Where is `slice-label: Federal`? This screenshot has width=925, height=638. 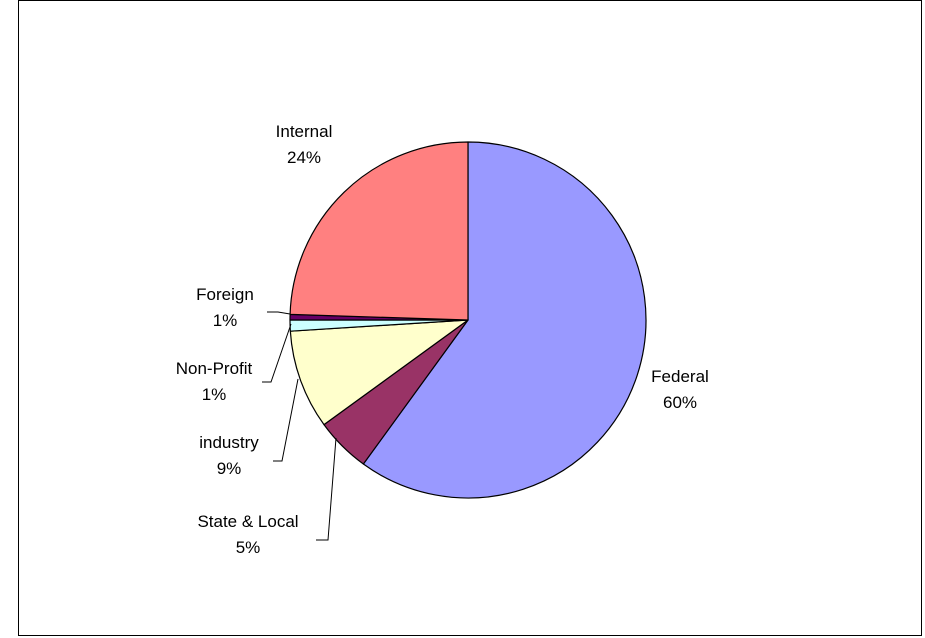
slice-label: Federal is located at coordinates (680, 376).